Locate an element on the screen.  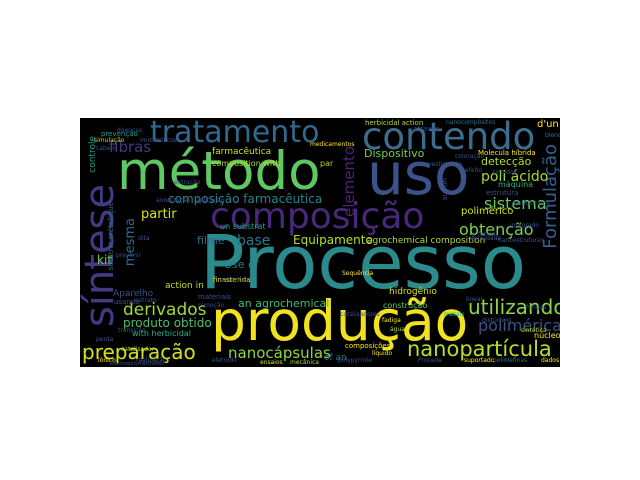
word-molecula-hibrida: Molecula híbrida is located at coordinates (507, 153).